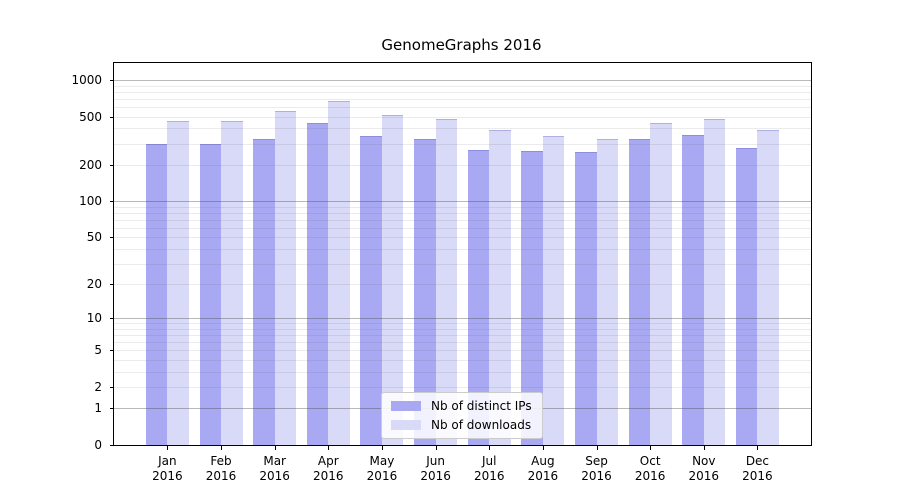  What do you see at coordinates (586, 298) in the screenshot?
I see `bar-distinct-ips-sep` at bounding box center [586, 298].